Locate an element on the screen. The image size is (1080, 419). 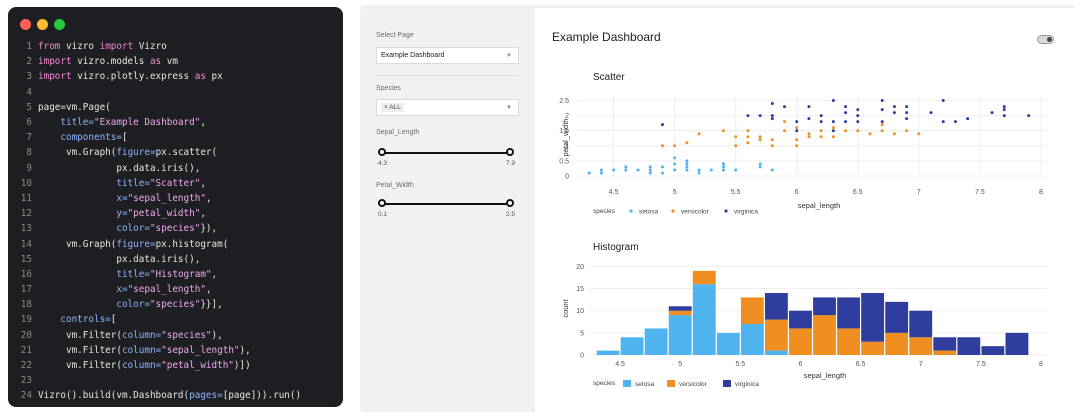
species-filter-dropdown: × ALL ▼ is located at coordinates (447, 107).